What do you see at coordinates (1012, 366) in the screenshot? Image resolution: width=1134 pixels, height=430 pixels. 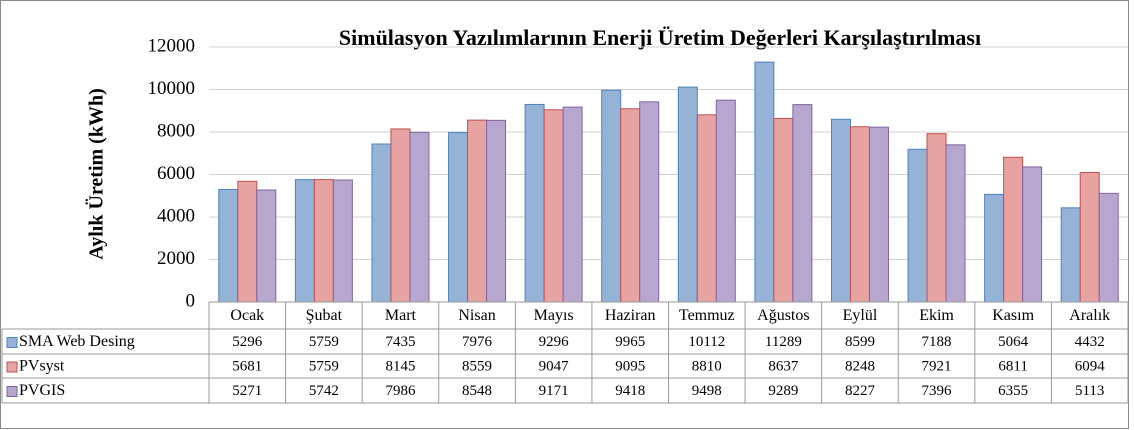 I see `table-value: 6811` at bounding box center [1012, 366].